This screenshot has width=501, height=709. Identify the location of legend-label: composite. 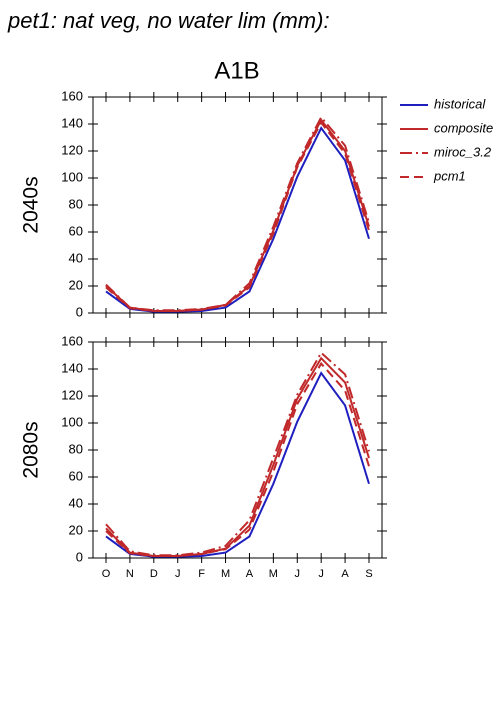
(463, 127).